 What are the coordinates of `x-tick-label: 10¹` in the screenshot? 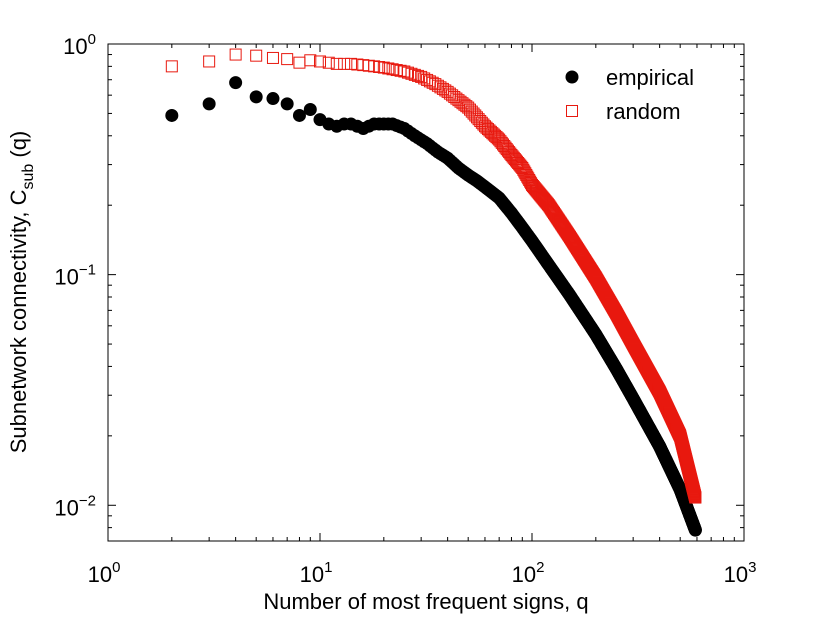 It's located at (316, 573).